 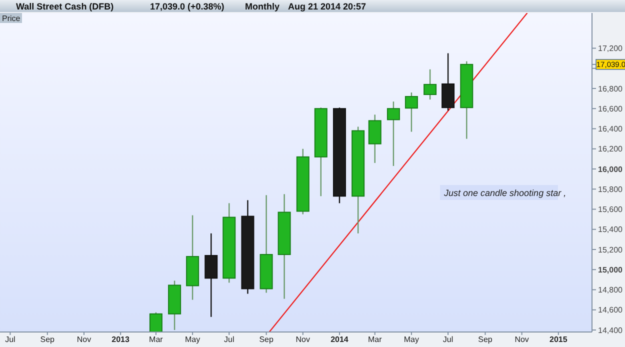 What do you see at coordinates (611, 89) in the screenshot?
I see `y-tick-label: 16,800` at bounding box center [611, 89].